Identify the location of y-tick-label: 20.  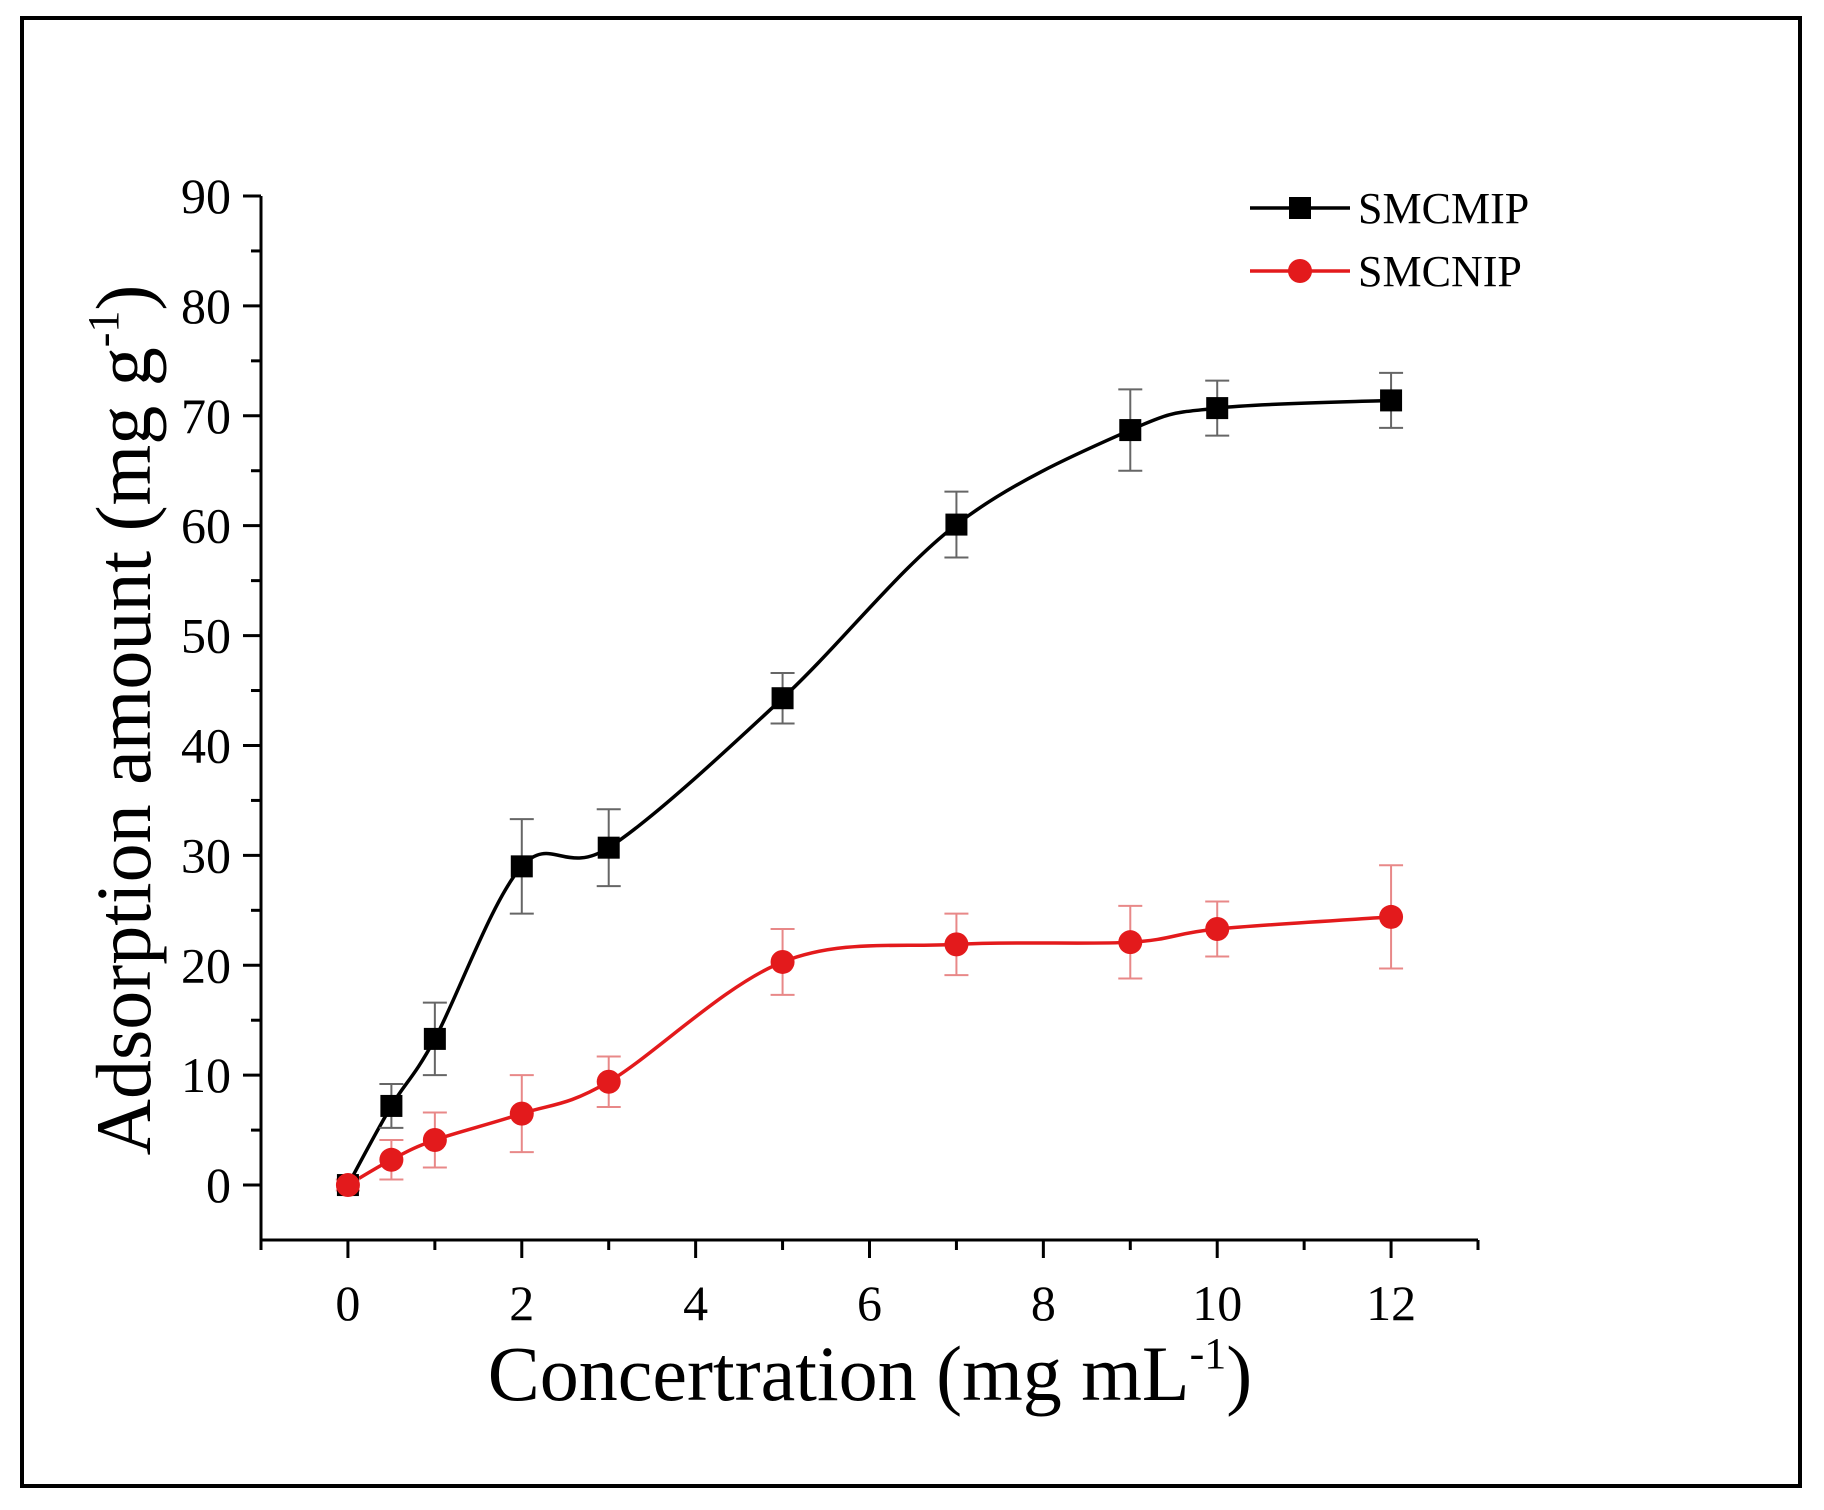
(206, 965).